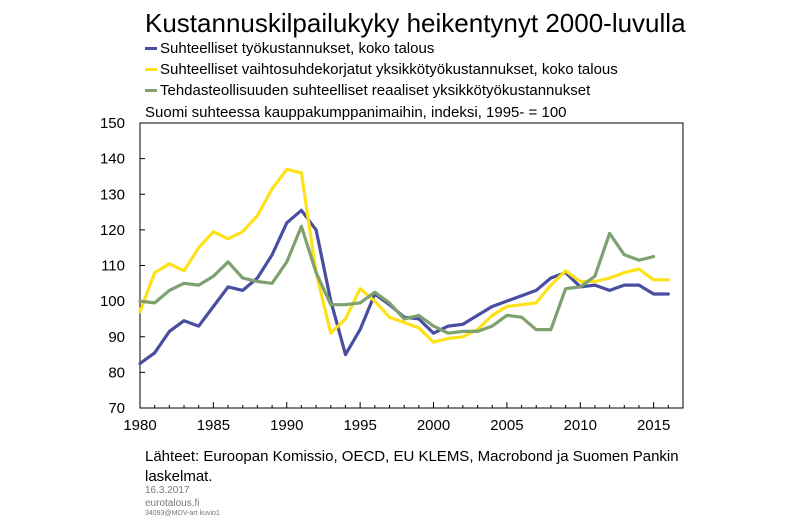 This screenshot has width=800, height=522. I want to click on y-tick-label: 100, so click(112, 301).